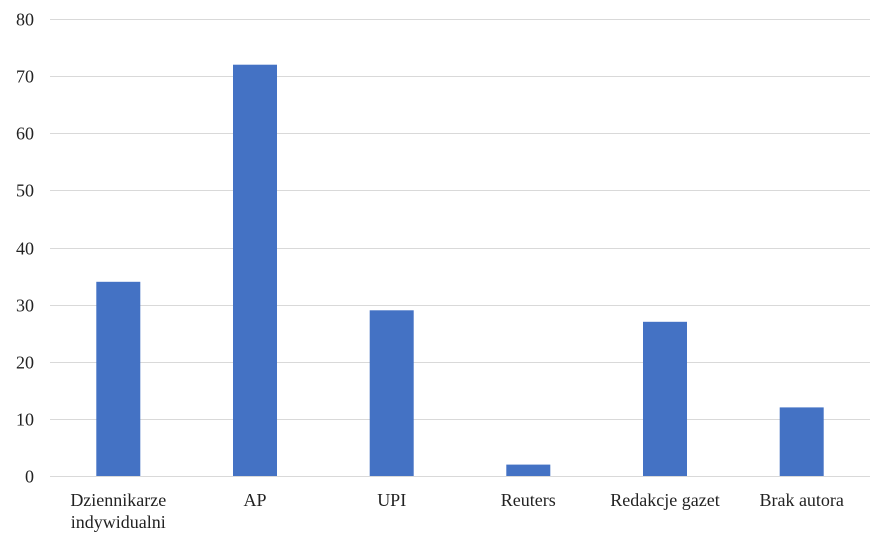  What do you see at coordinates (118, 511) in the screenshot?
I see `x-category-label: Dziennikarze indywidualni` at bounding box center [118, 511].